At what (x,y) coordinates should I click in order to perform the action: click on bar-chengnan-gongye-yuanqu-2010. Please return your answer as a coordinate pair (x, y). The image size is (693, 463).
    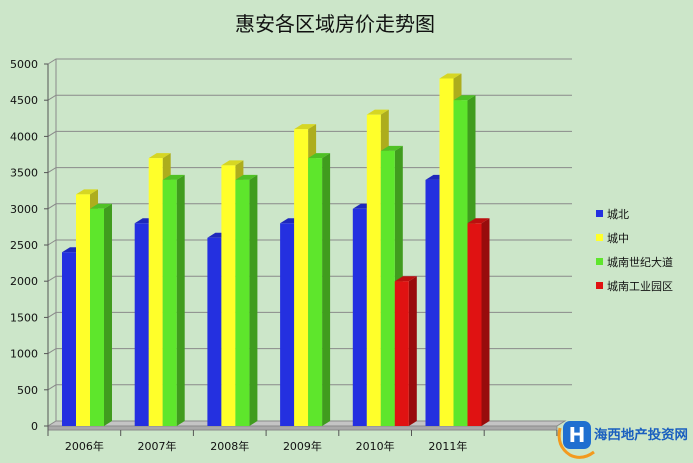
    Looking at the image, I should click on (405, 351).